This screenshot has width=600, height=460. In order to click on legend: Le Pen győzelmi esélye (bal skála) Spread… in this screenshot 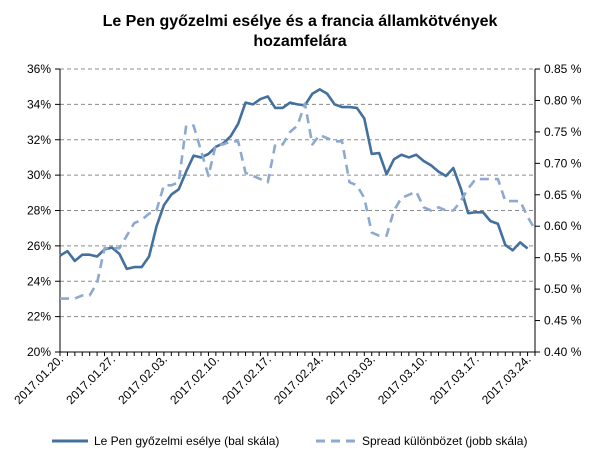, I will do `click(289, 441)`.